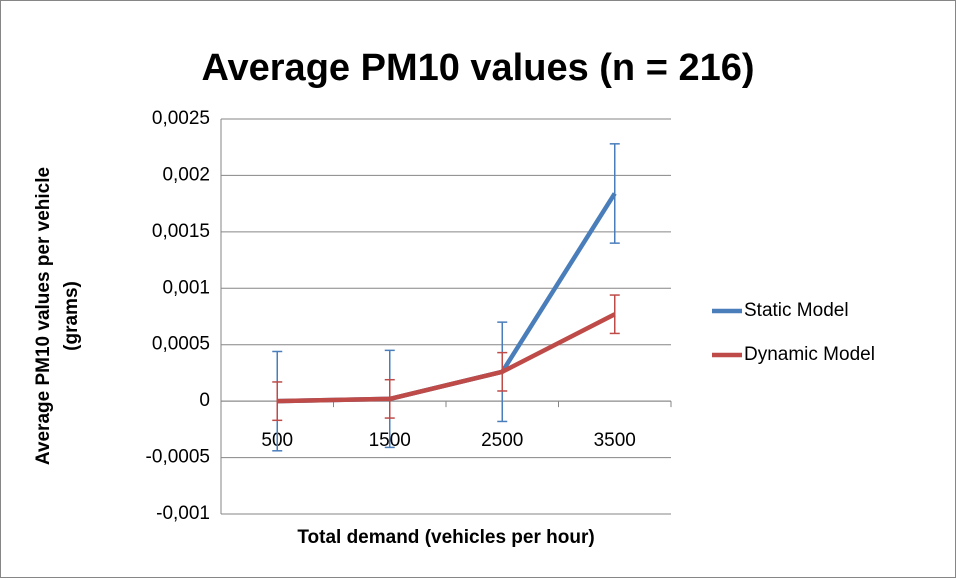 This screenshot has width=957, height=579. Describe the element at coordinates (43, 316) in the screenshot. I see `y-axis-label: Average PM10 values per vehicle` at that location.